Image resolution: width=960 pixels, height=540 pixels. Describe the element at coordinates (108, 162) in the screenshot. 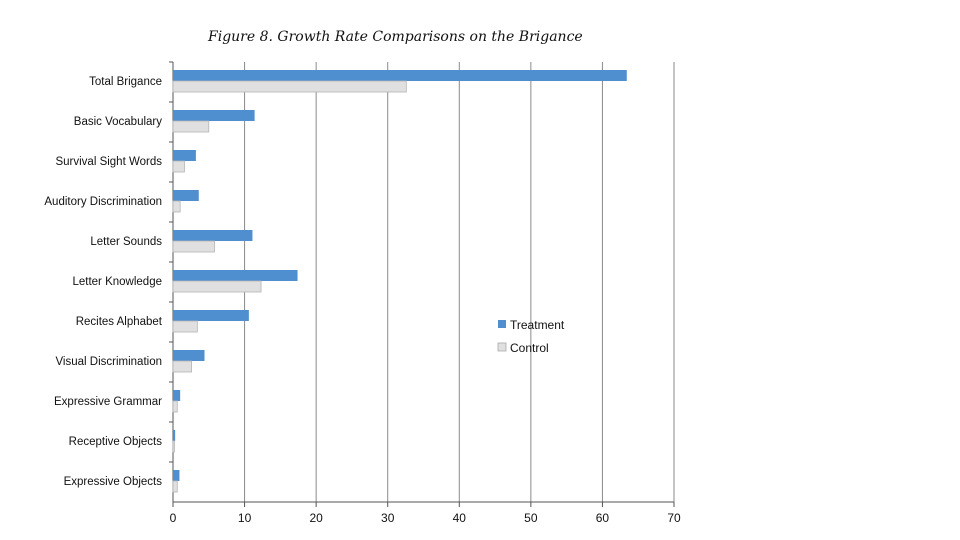

I see `category-label: Survival Sight Words` at that location.